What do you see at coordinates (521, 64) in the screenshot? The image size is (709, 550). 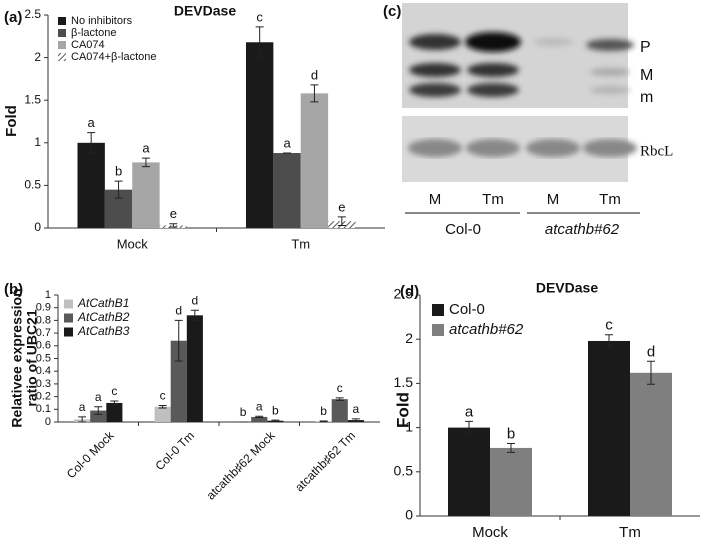 I see `bands` at bounding box center [521, 64].